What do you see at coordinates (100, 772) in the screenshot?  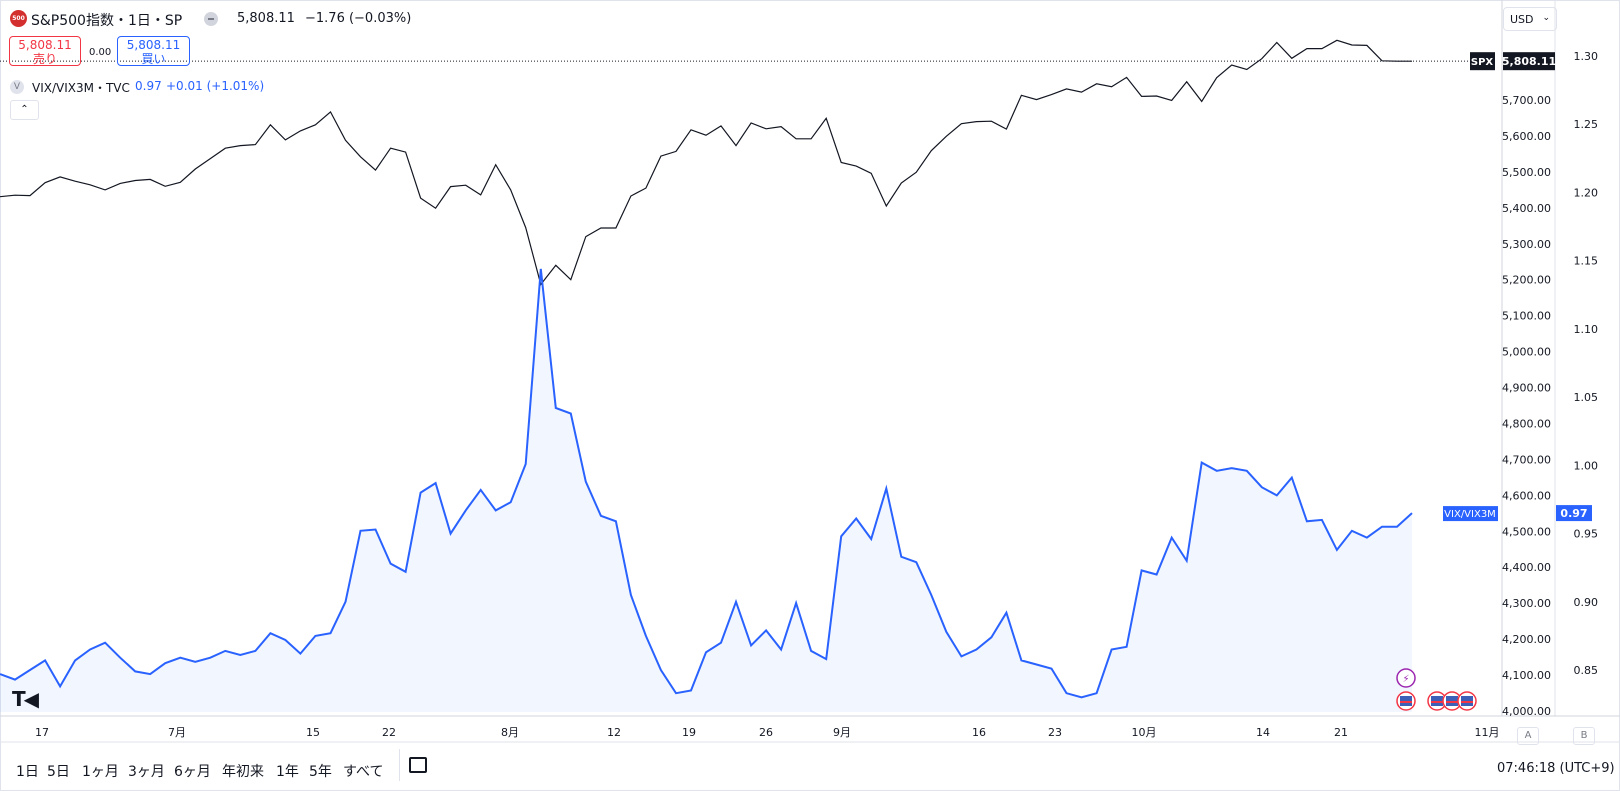 I see `range-button-2: 1ヶ月` at bounding box center [100, 772].